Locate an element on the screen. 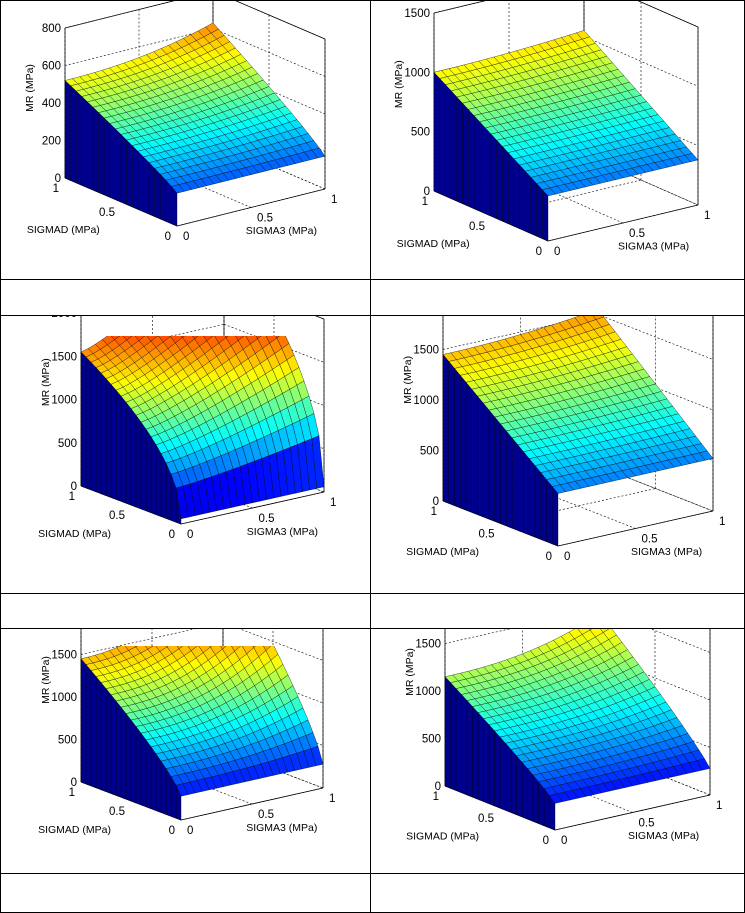 The height and width of the screenshot is (913, 745). z-tick-label: 800 is located at coordinates (51, 29).